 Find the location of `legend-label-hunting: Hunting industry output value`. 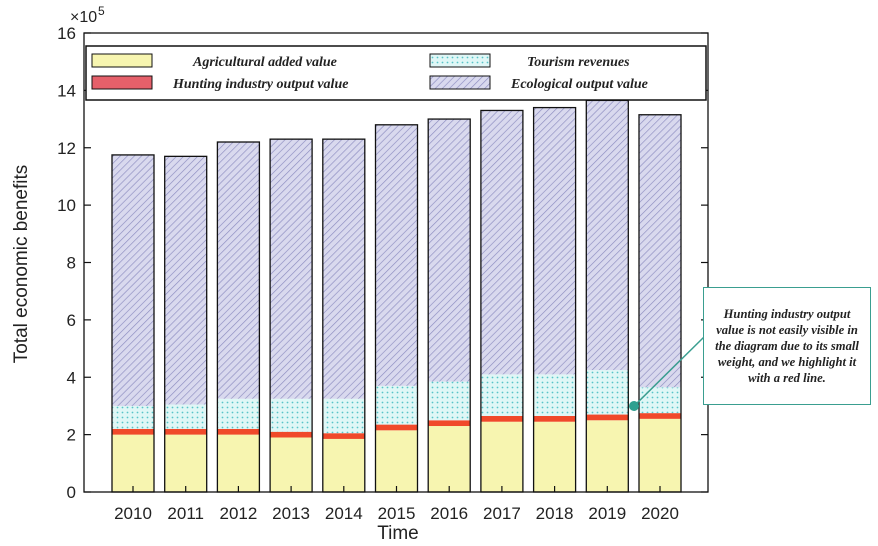

legend-label-hunting: Hunting industry output value is located at coordinates (260, 84).